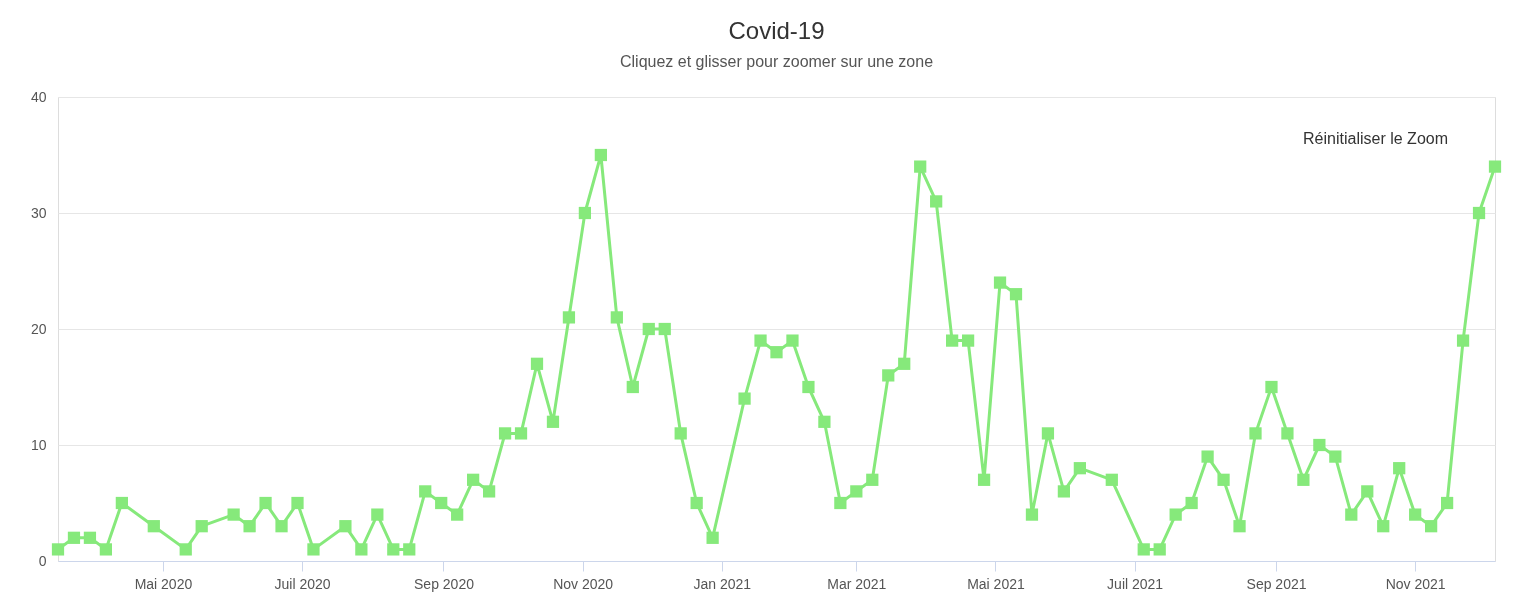  I want to click on x-tick-label: Juil 2021, so click(1135, 583).